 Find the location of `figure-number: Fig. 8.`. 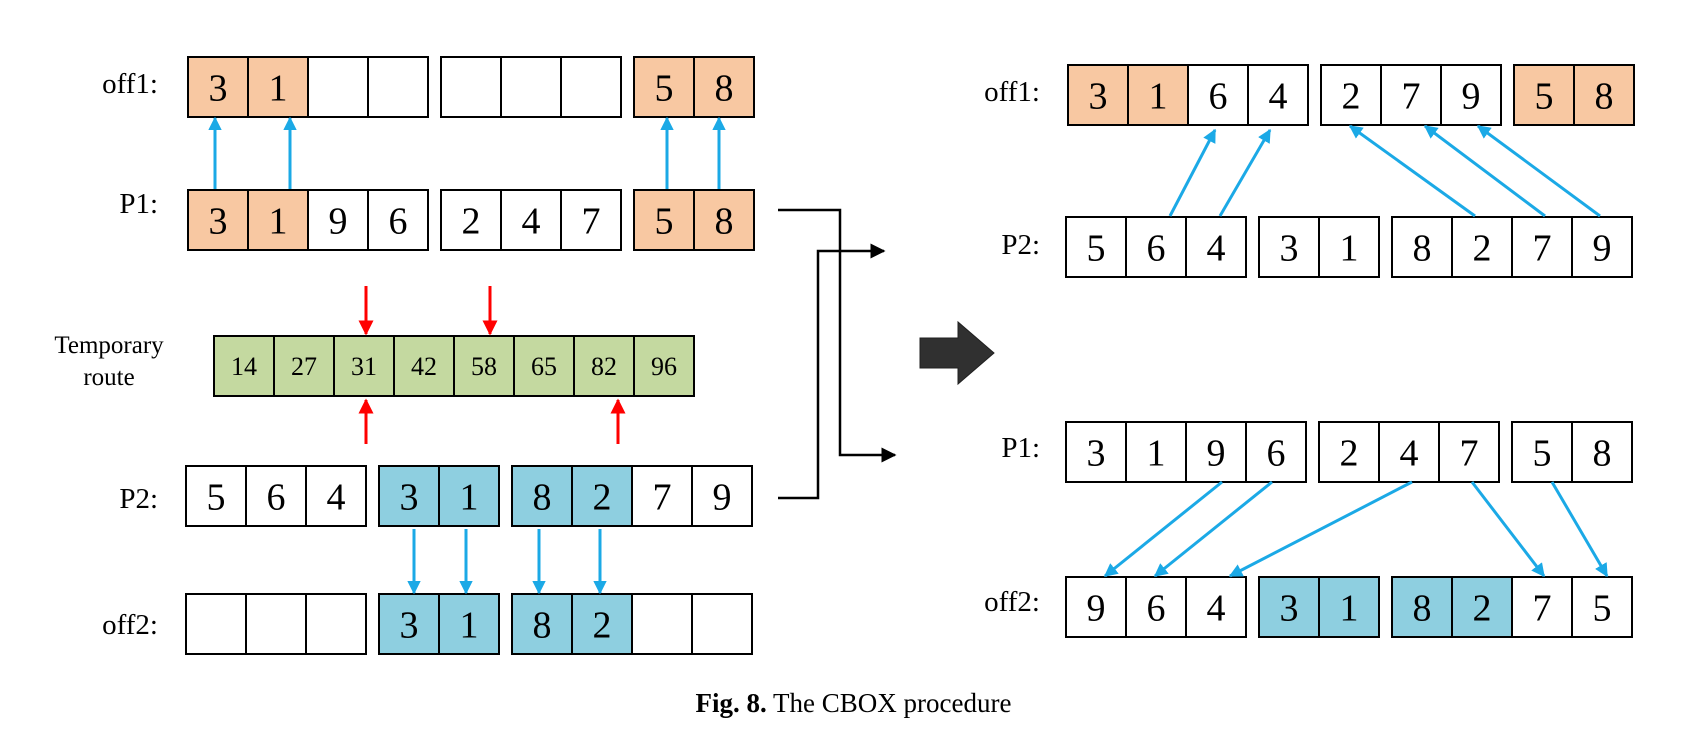

figure-number: Fig. 8. is located at coordinates (731, 703).